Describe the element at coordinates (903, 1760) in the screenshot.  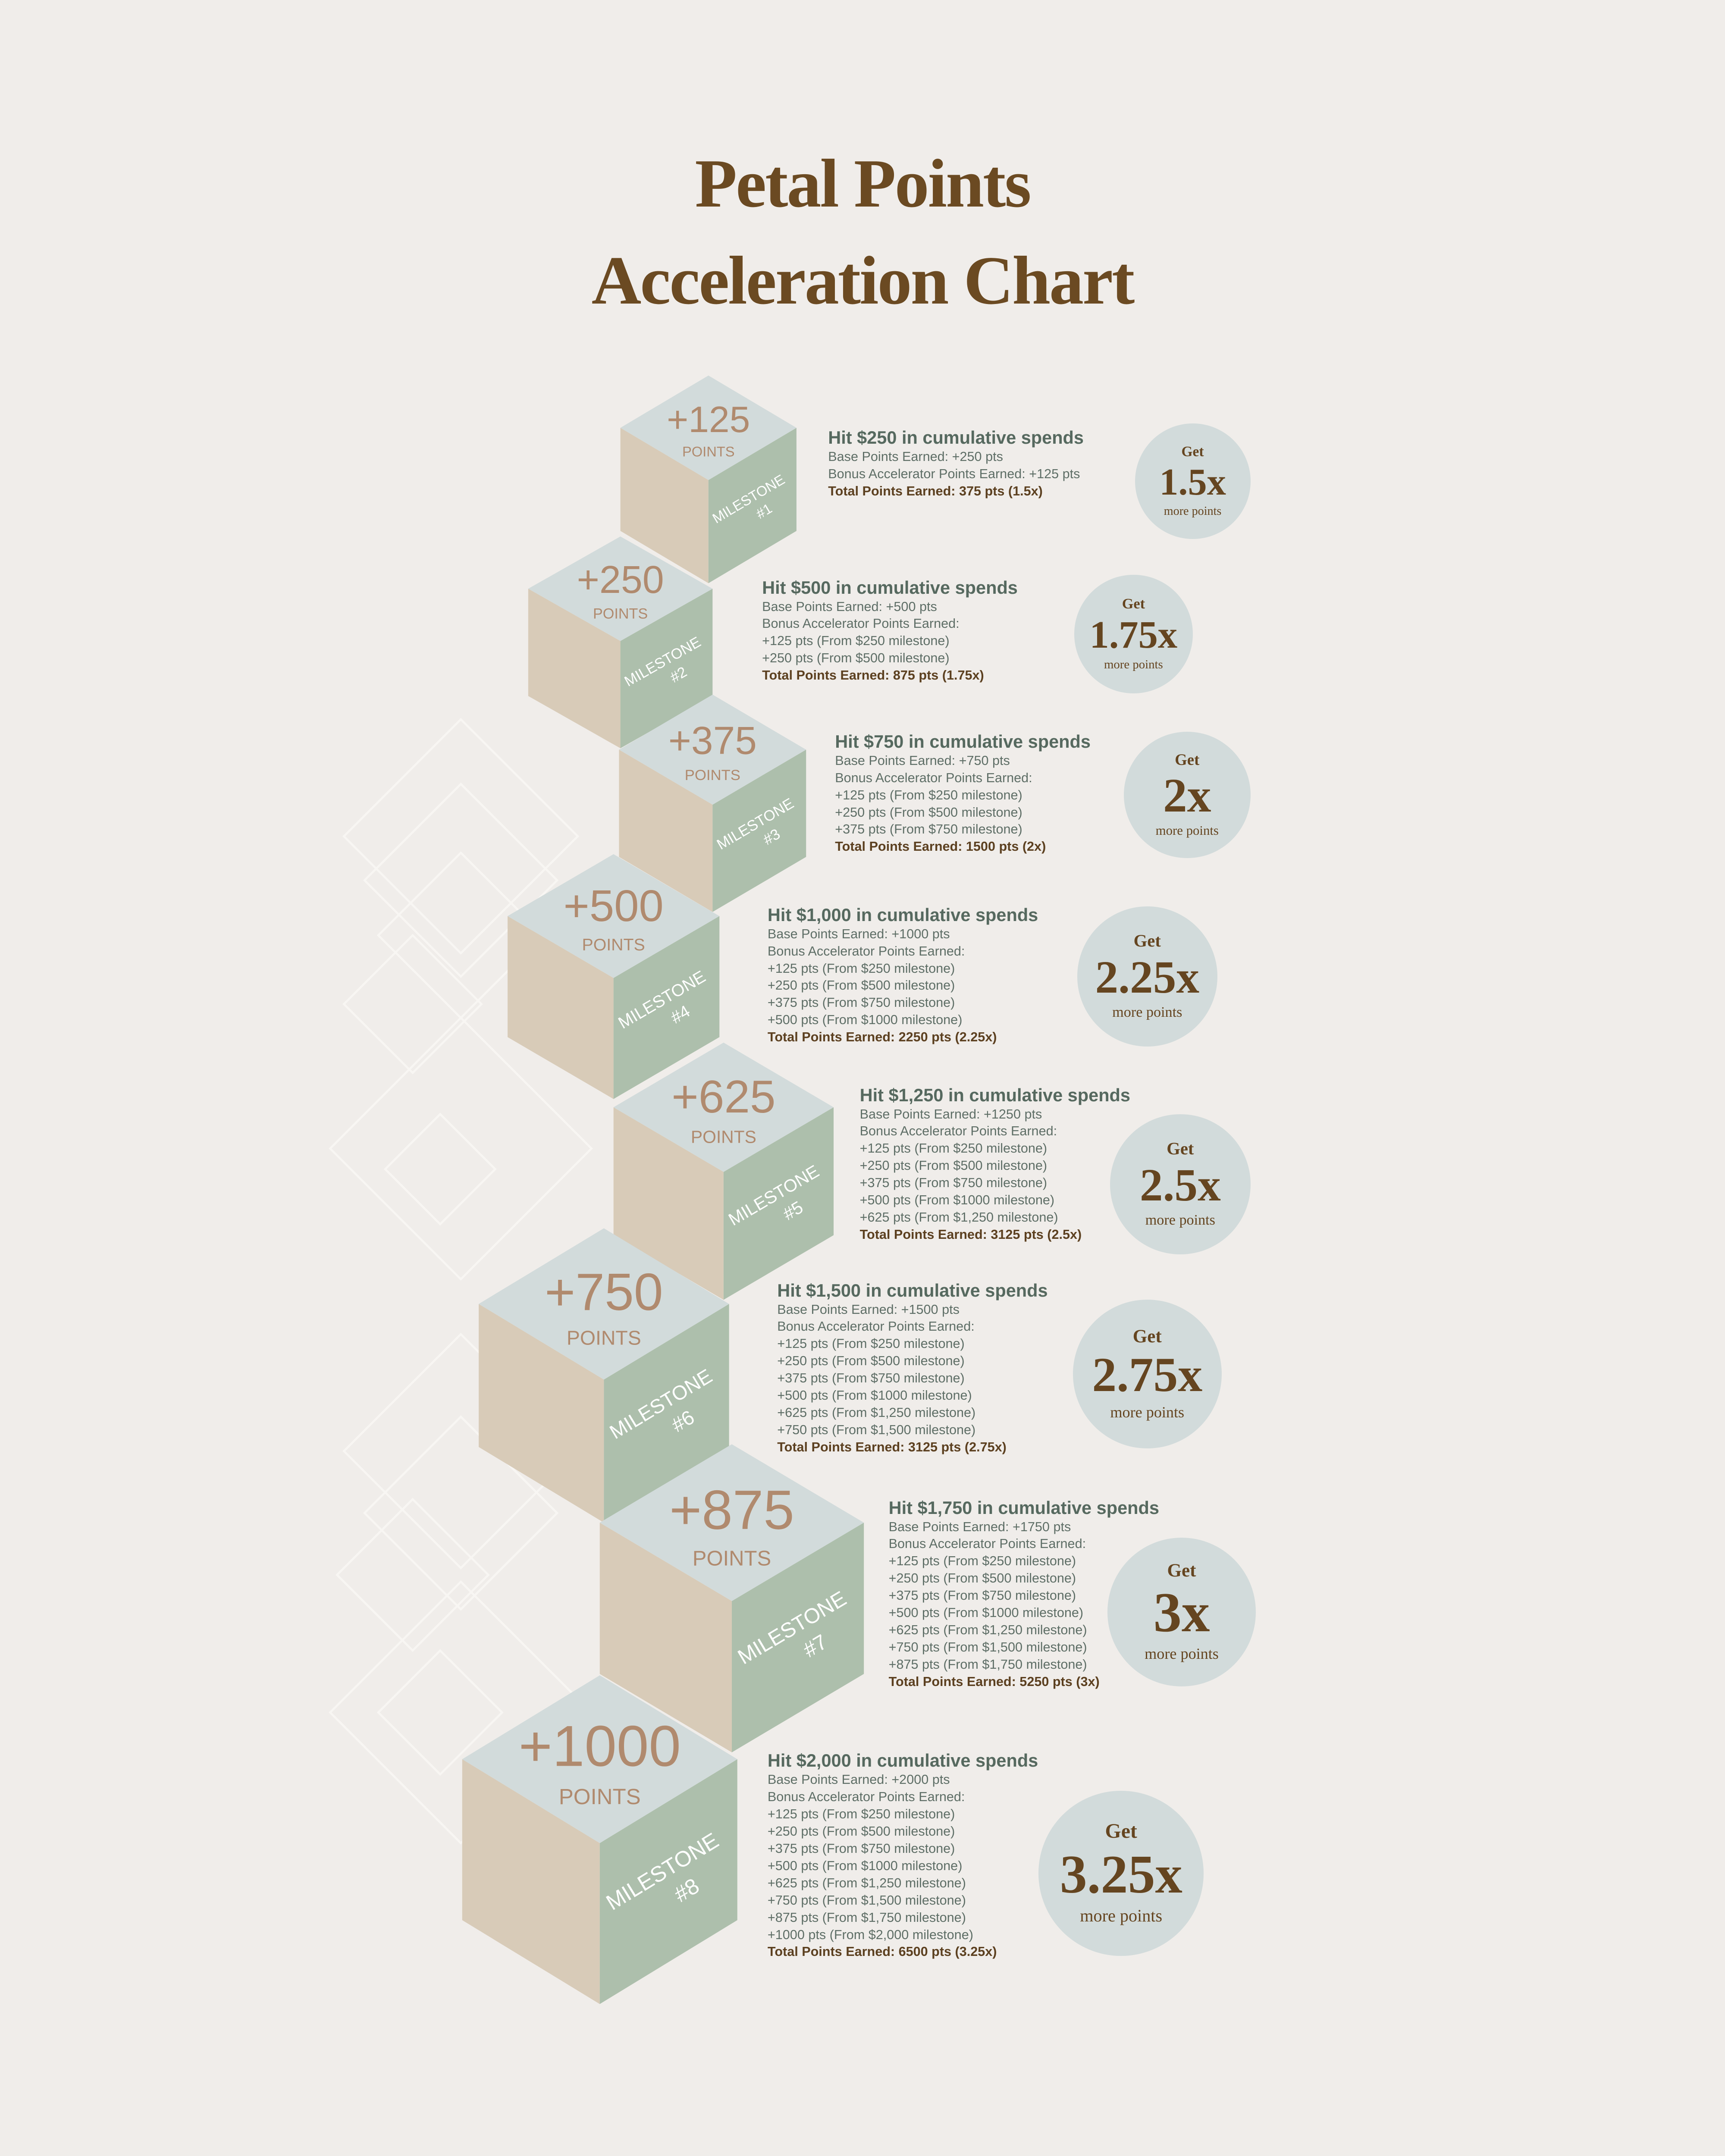
I see `milestone-heading: Hit $2,000 in cumulative spends` at that location.